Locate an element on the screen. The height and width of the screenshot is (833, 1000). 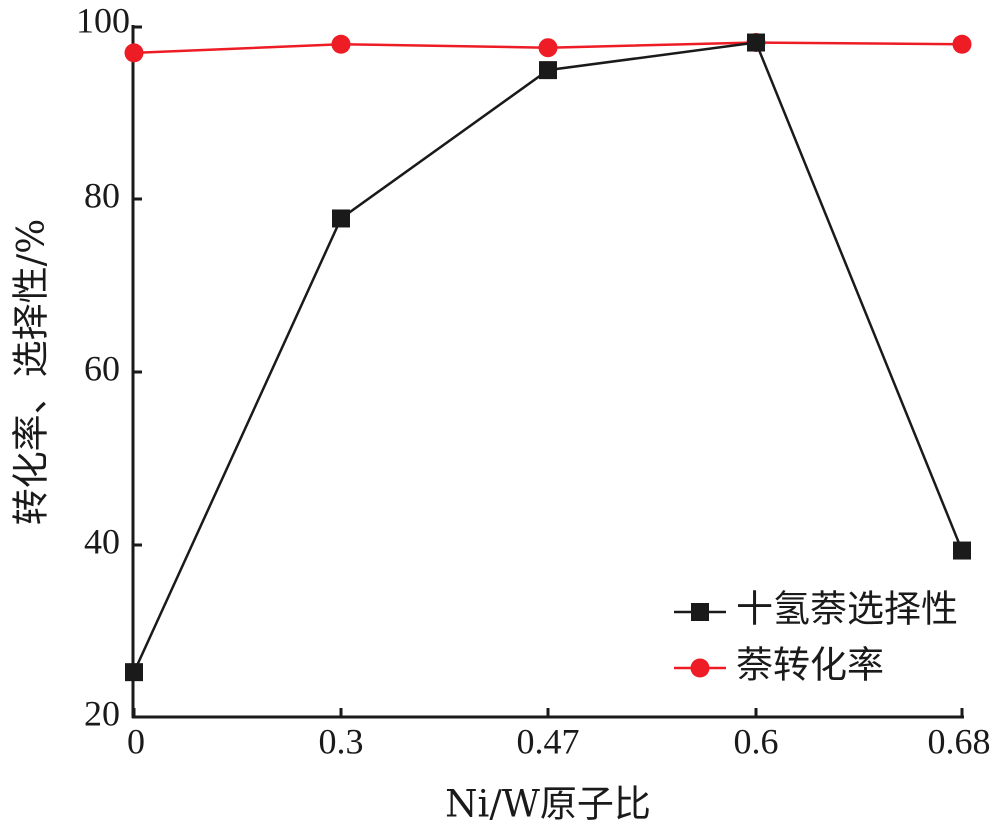
x-tick-label-0: 0 is located at coordinates (136, 741).